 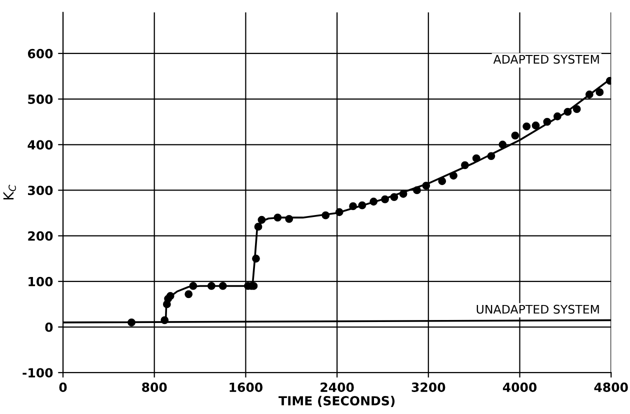 I want to click on y-tick-label: 500, so click(x=40, y=99).